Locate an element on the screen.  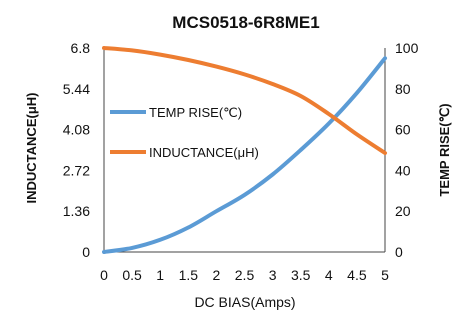
x-tick-label: 3.5 is located at coordinates (301, 275).